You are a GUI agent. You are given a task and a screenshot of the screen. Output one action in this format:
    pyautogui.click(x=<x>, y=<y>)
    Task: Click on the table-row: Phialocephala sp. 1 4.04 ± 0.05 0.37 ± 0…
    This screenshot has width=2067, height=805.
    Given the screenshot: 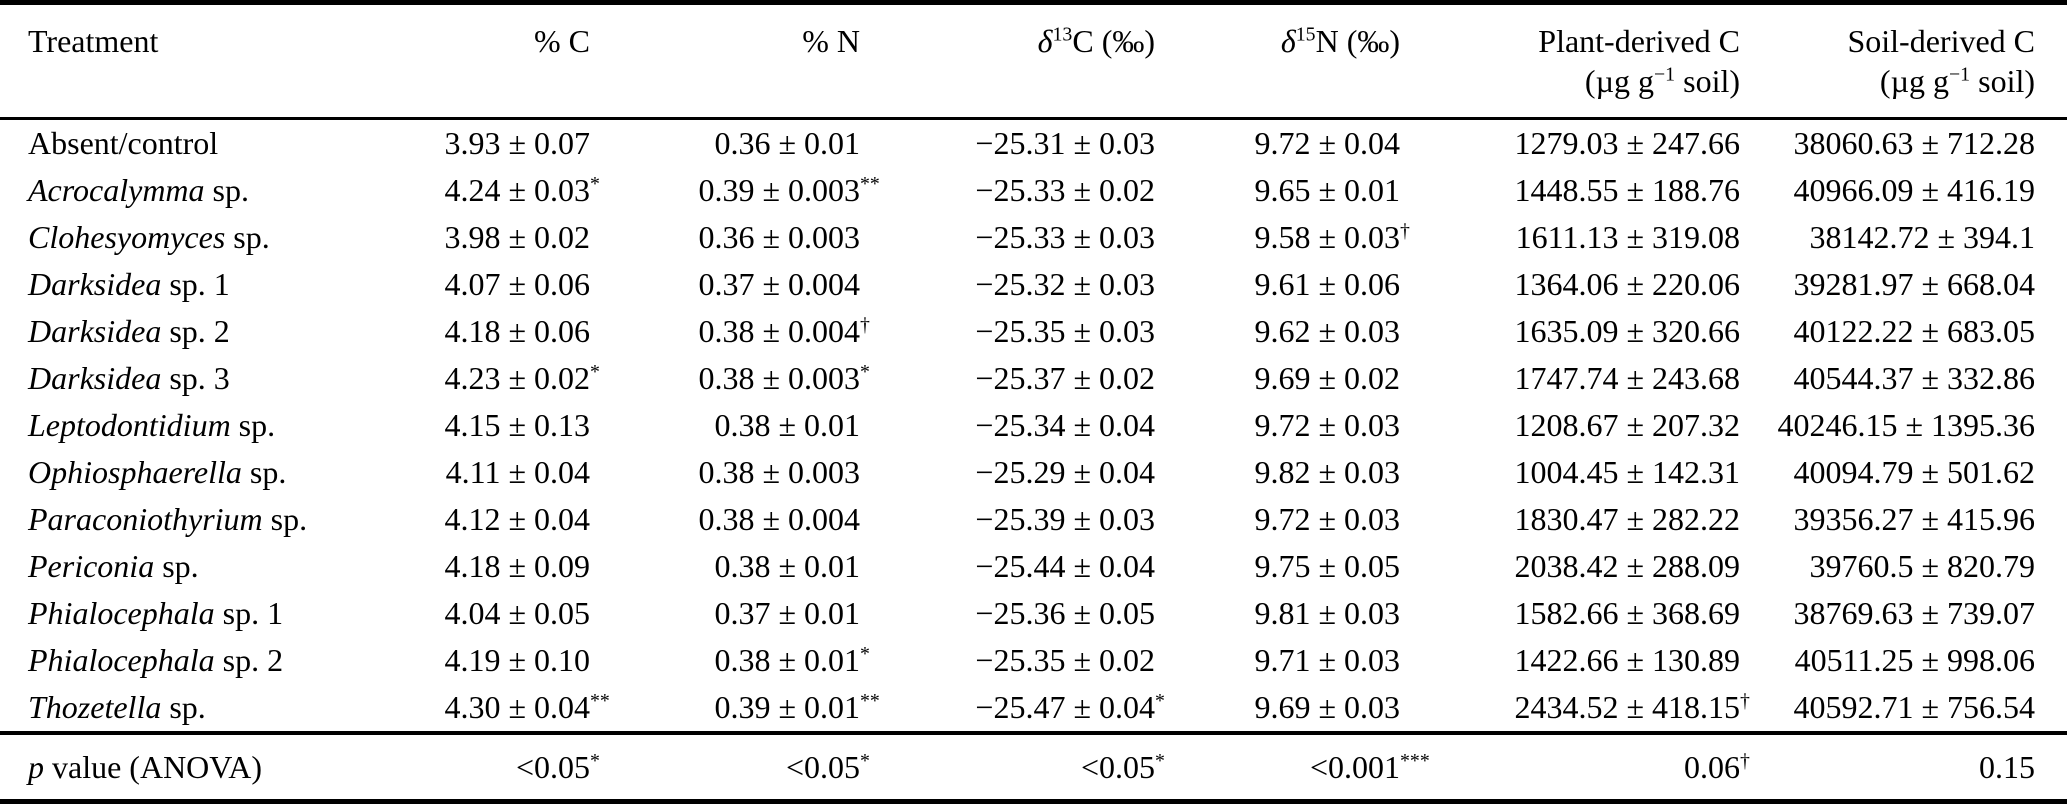 What is the action you would take?
    pyautogui.click(x=1033, y=613)
    